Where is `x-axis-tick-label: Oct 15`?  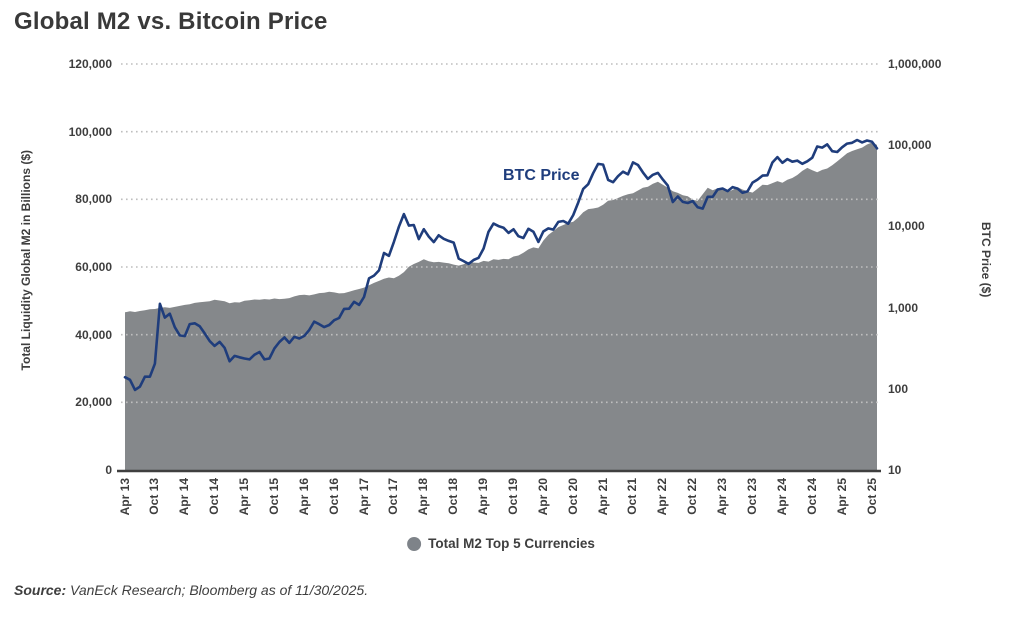 x-axis-tick-label: Oct 15 is located at coordinates (273, 496).